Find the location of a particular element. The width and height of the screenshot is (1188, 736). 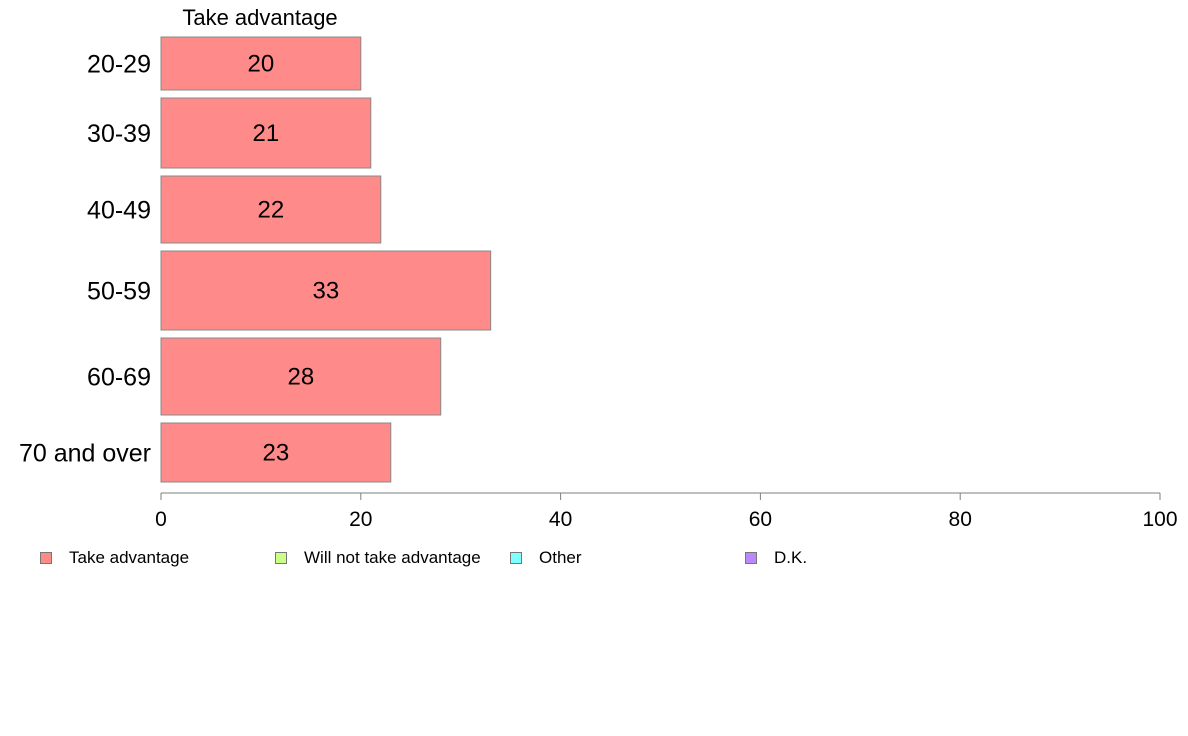

legend-label: Other is located at coordinates (560, 557).